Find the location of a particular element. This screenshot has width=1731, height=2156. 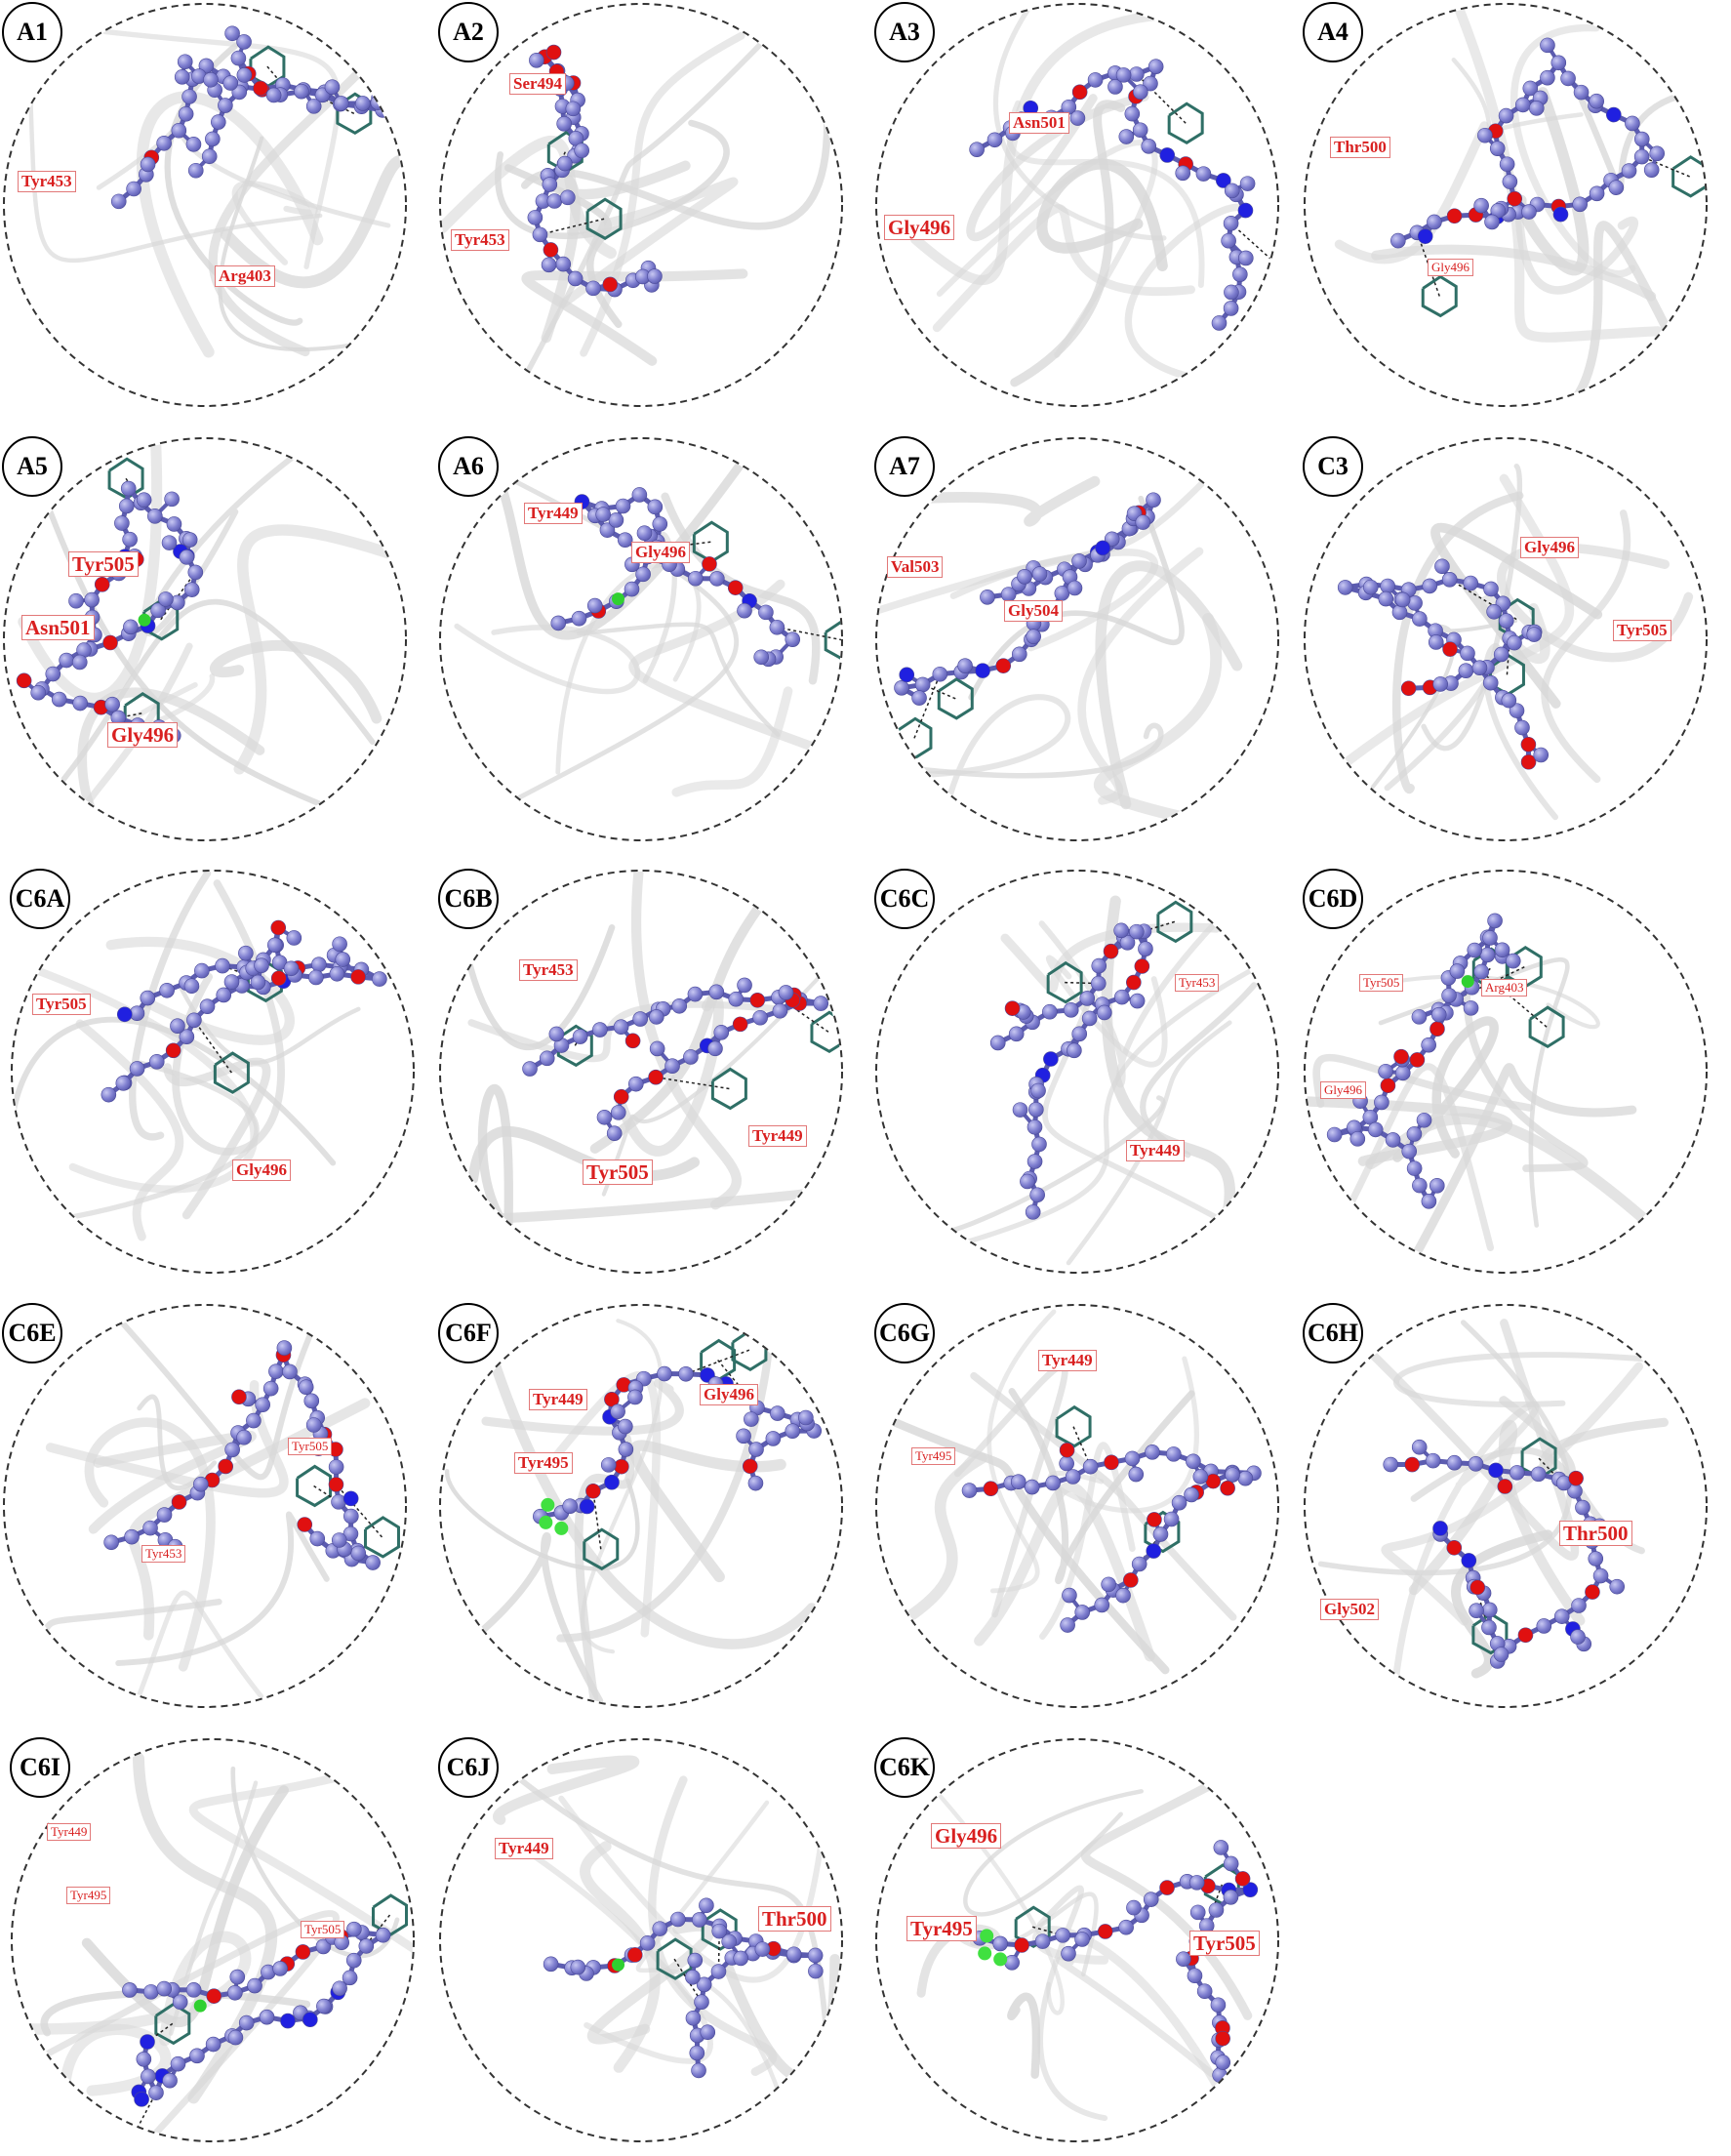

residue-arg403-sticks is located at coordinates (354, 114).